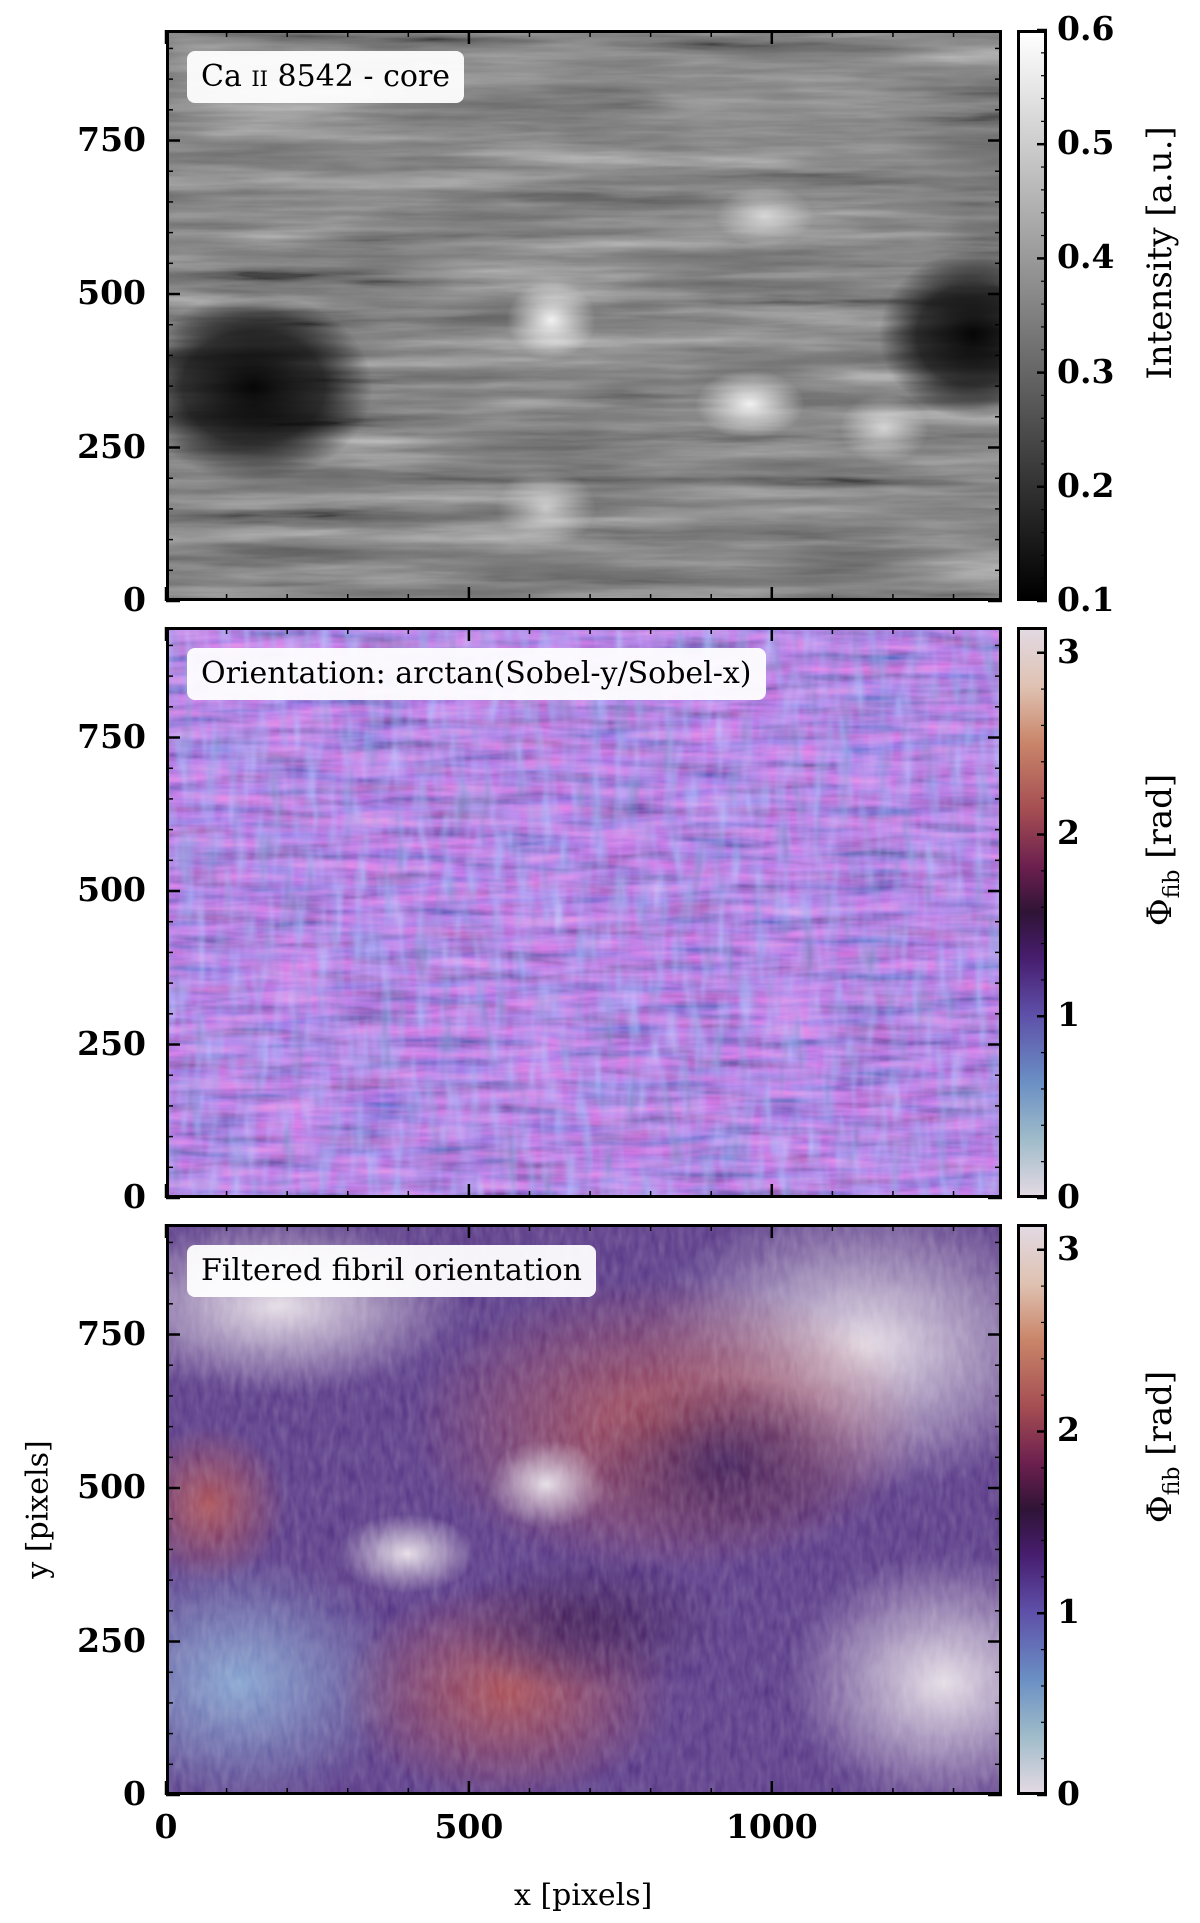 The image size is (1200, 1923). What do you see at coordinates (1032, 315) in the screenshot?
I see `intensity-colorbar` at bounding box center [1032, 315].